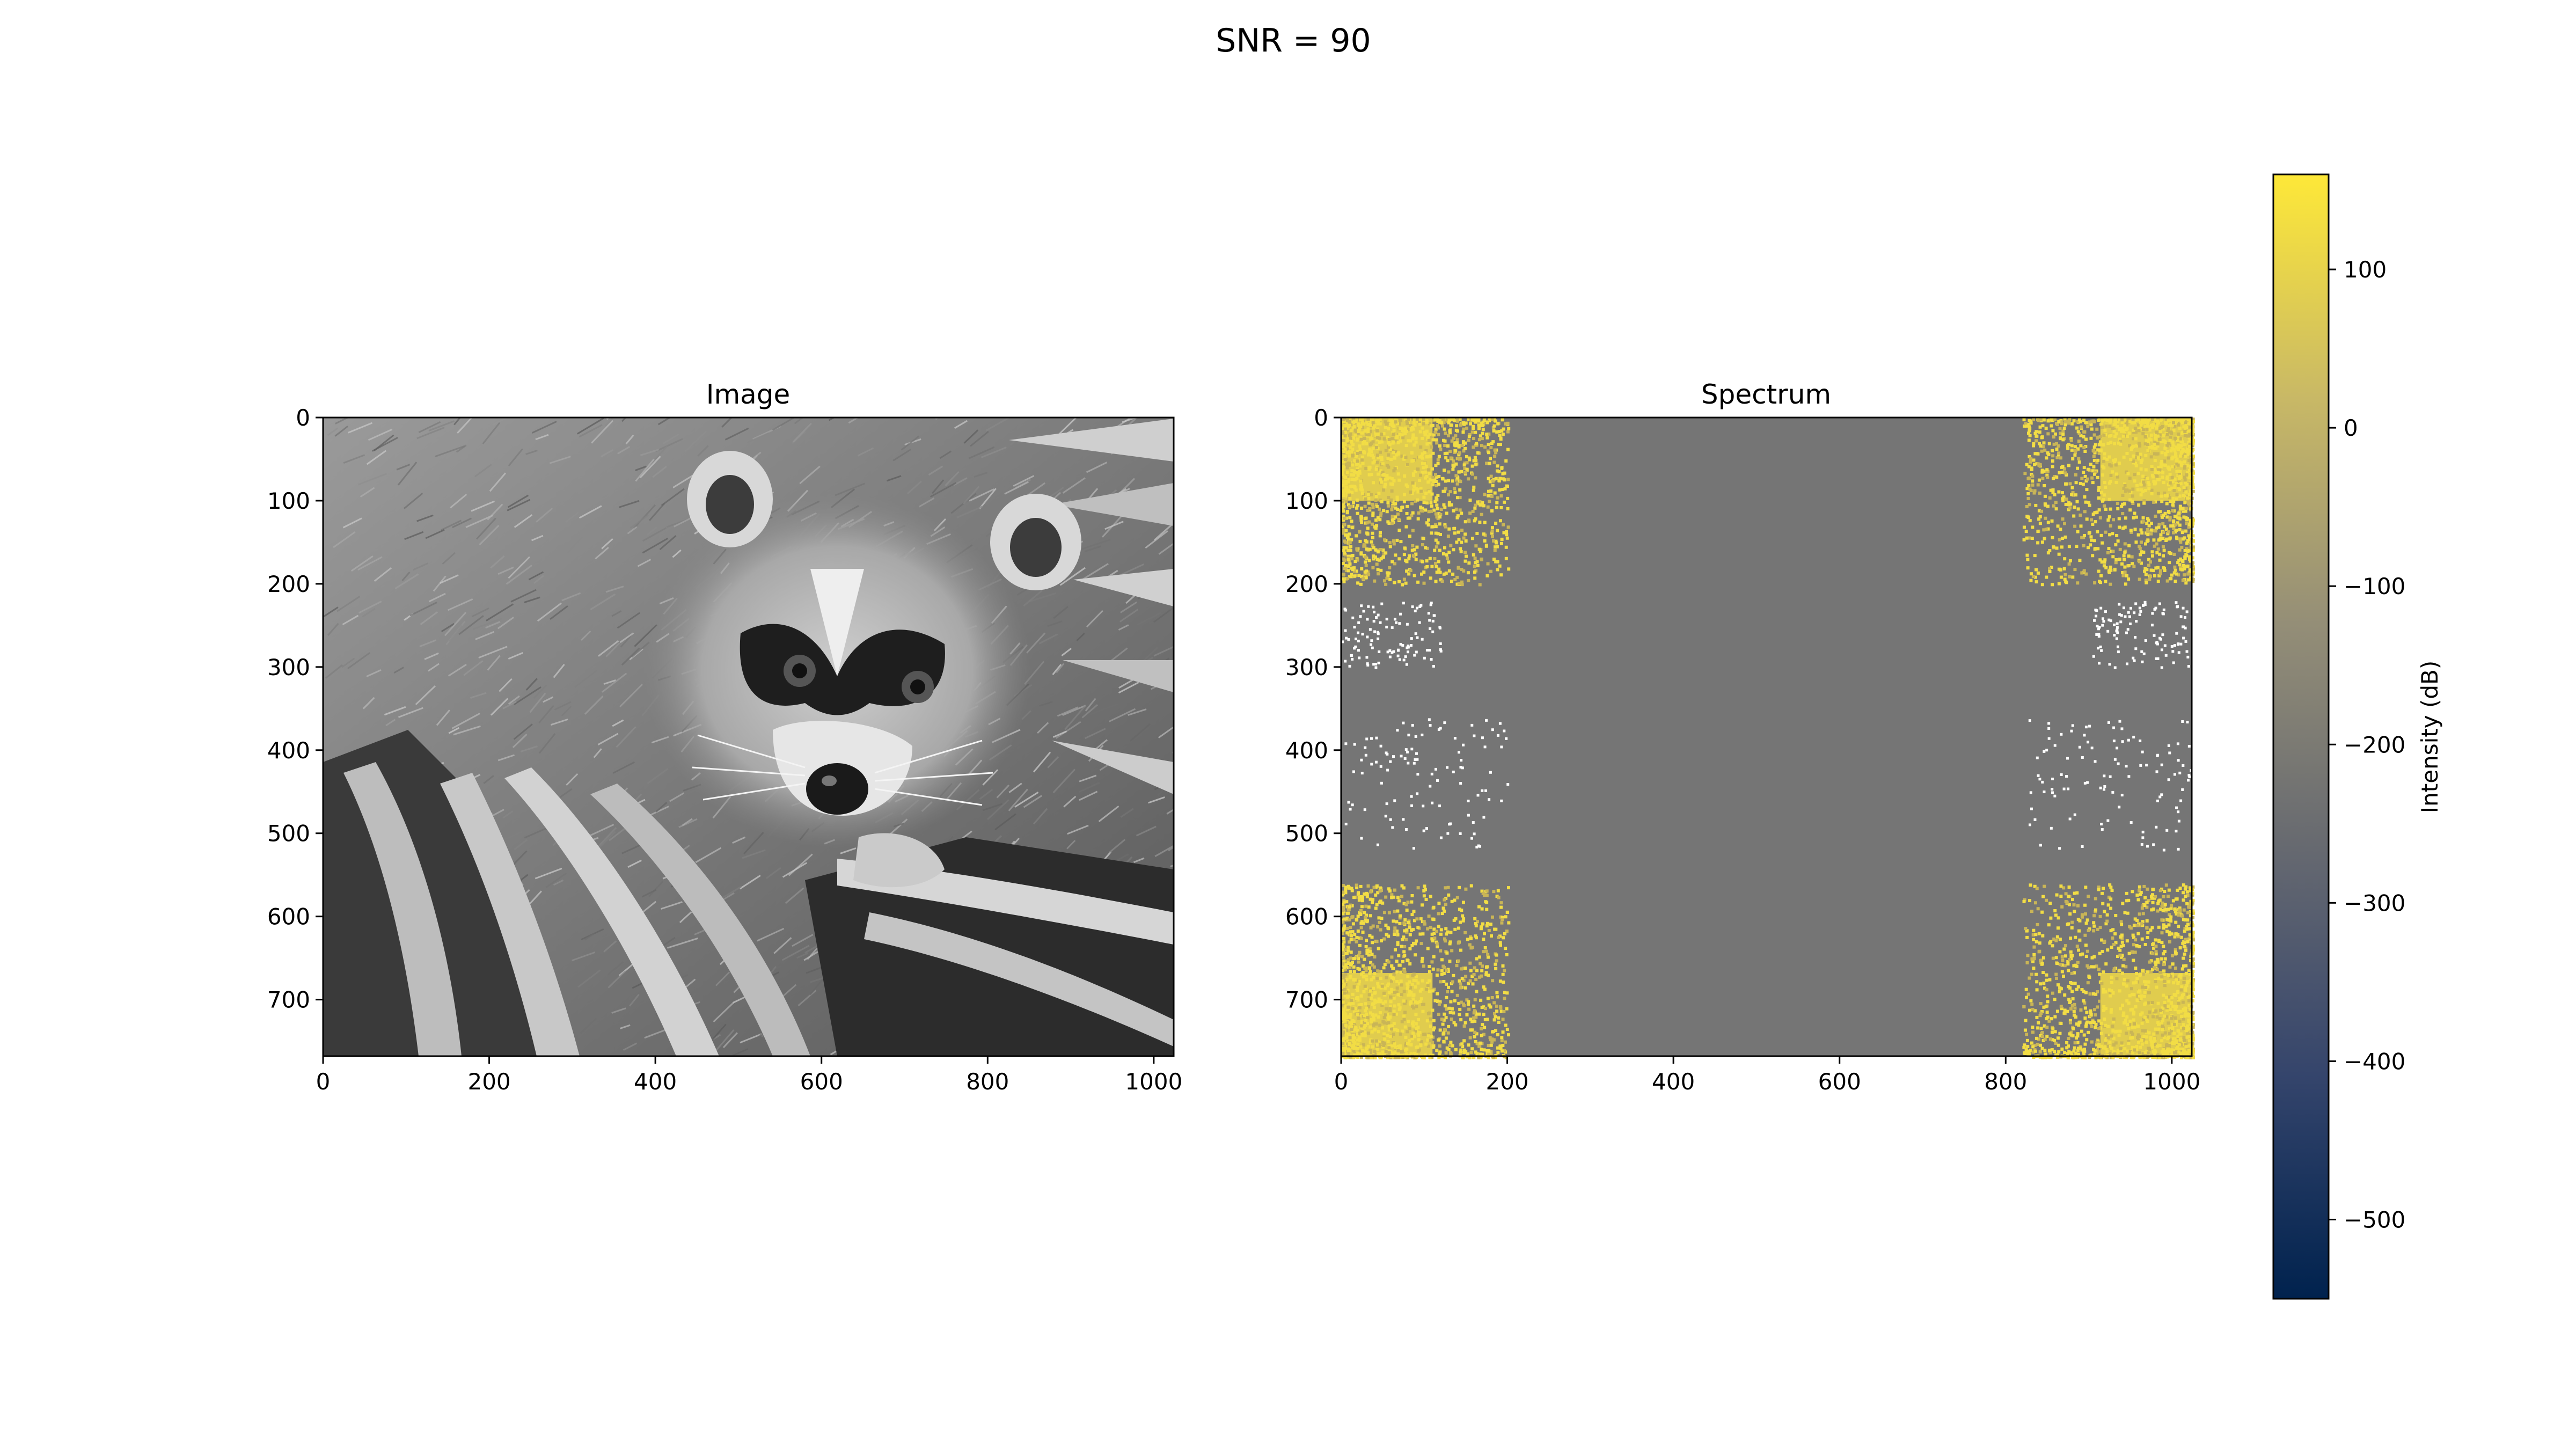  Describe the element at coordinates (2365, 270) in the screenshot. I see `colorbar-tick-label: 100` at that location.